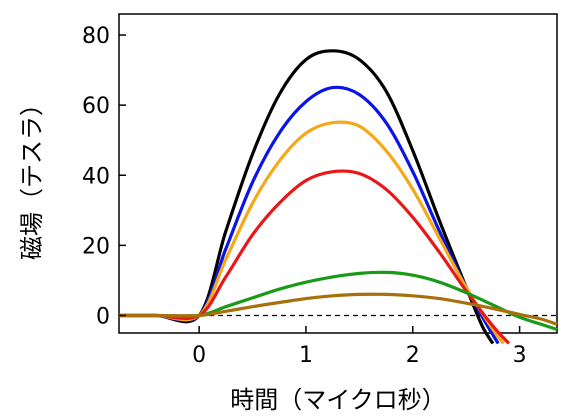 Image resolution: width=564 pixels, height=420 pixels. I want to click on x-tick-label: 3, so click(520, 355).